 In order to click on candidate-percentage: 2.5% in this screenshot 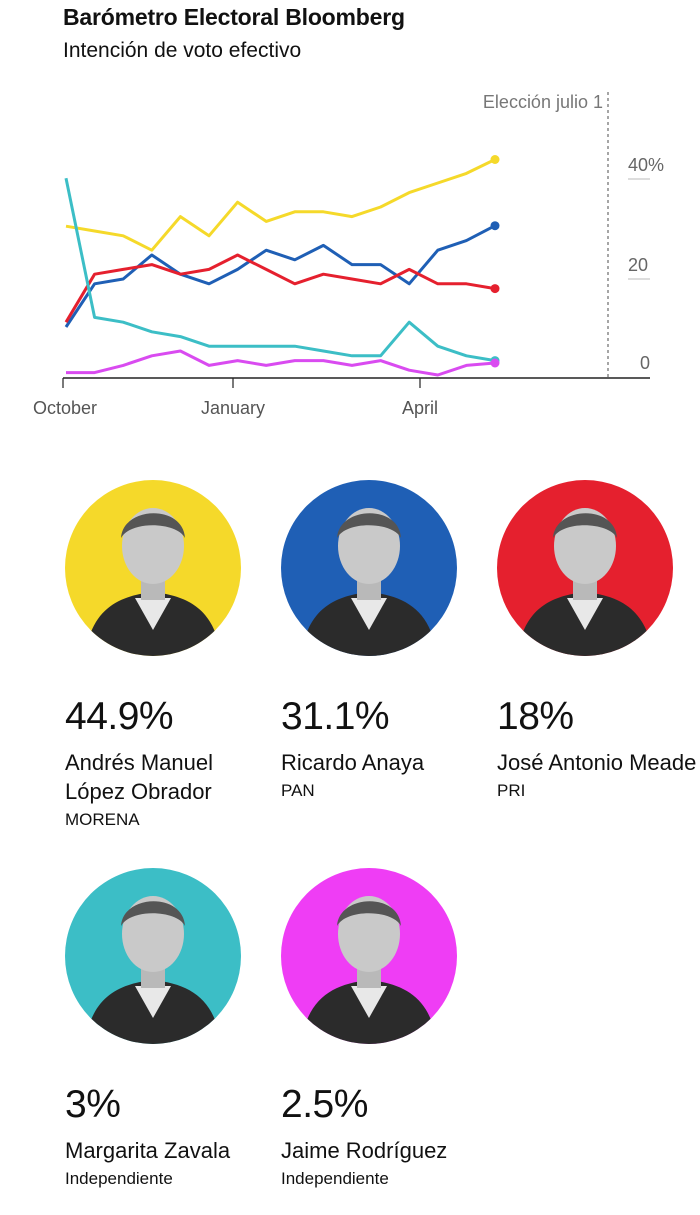, I will do `click(324, 1104)`.